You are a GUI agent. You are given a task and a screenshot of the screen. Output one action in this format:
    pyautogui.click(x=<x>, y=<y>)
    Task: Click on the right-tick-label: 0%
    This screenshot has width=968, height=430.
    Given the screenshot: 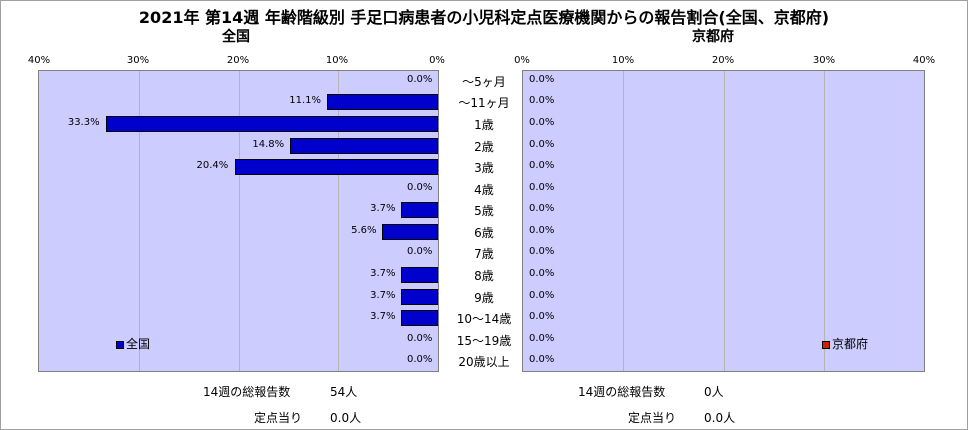 What is the action you would take?
    pyautogui.click(x=522, y=60)
    